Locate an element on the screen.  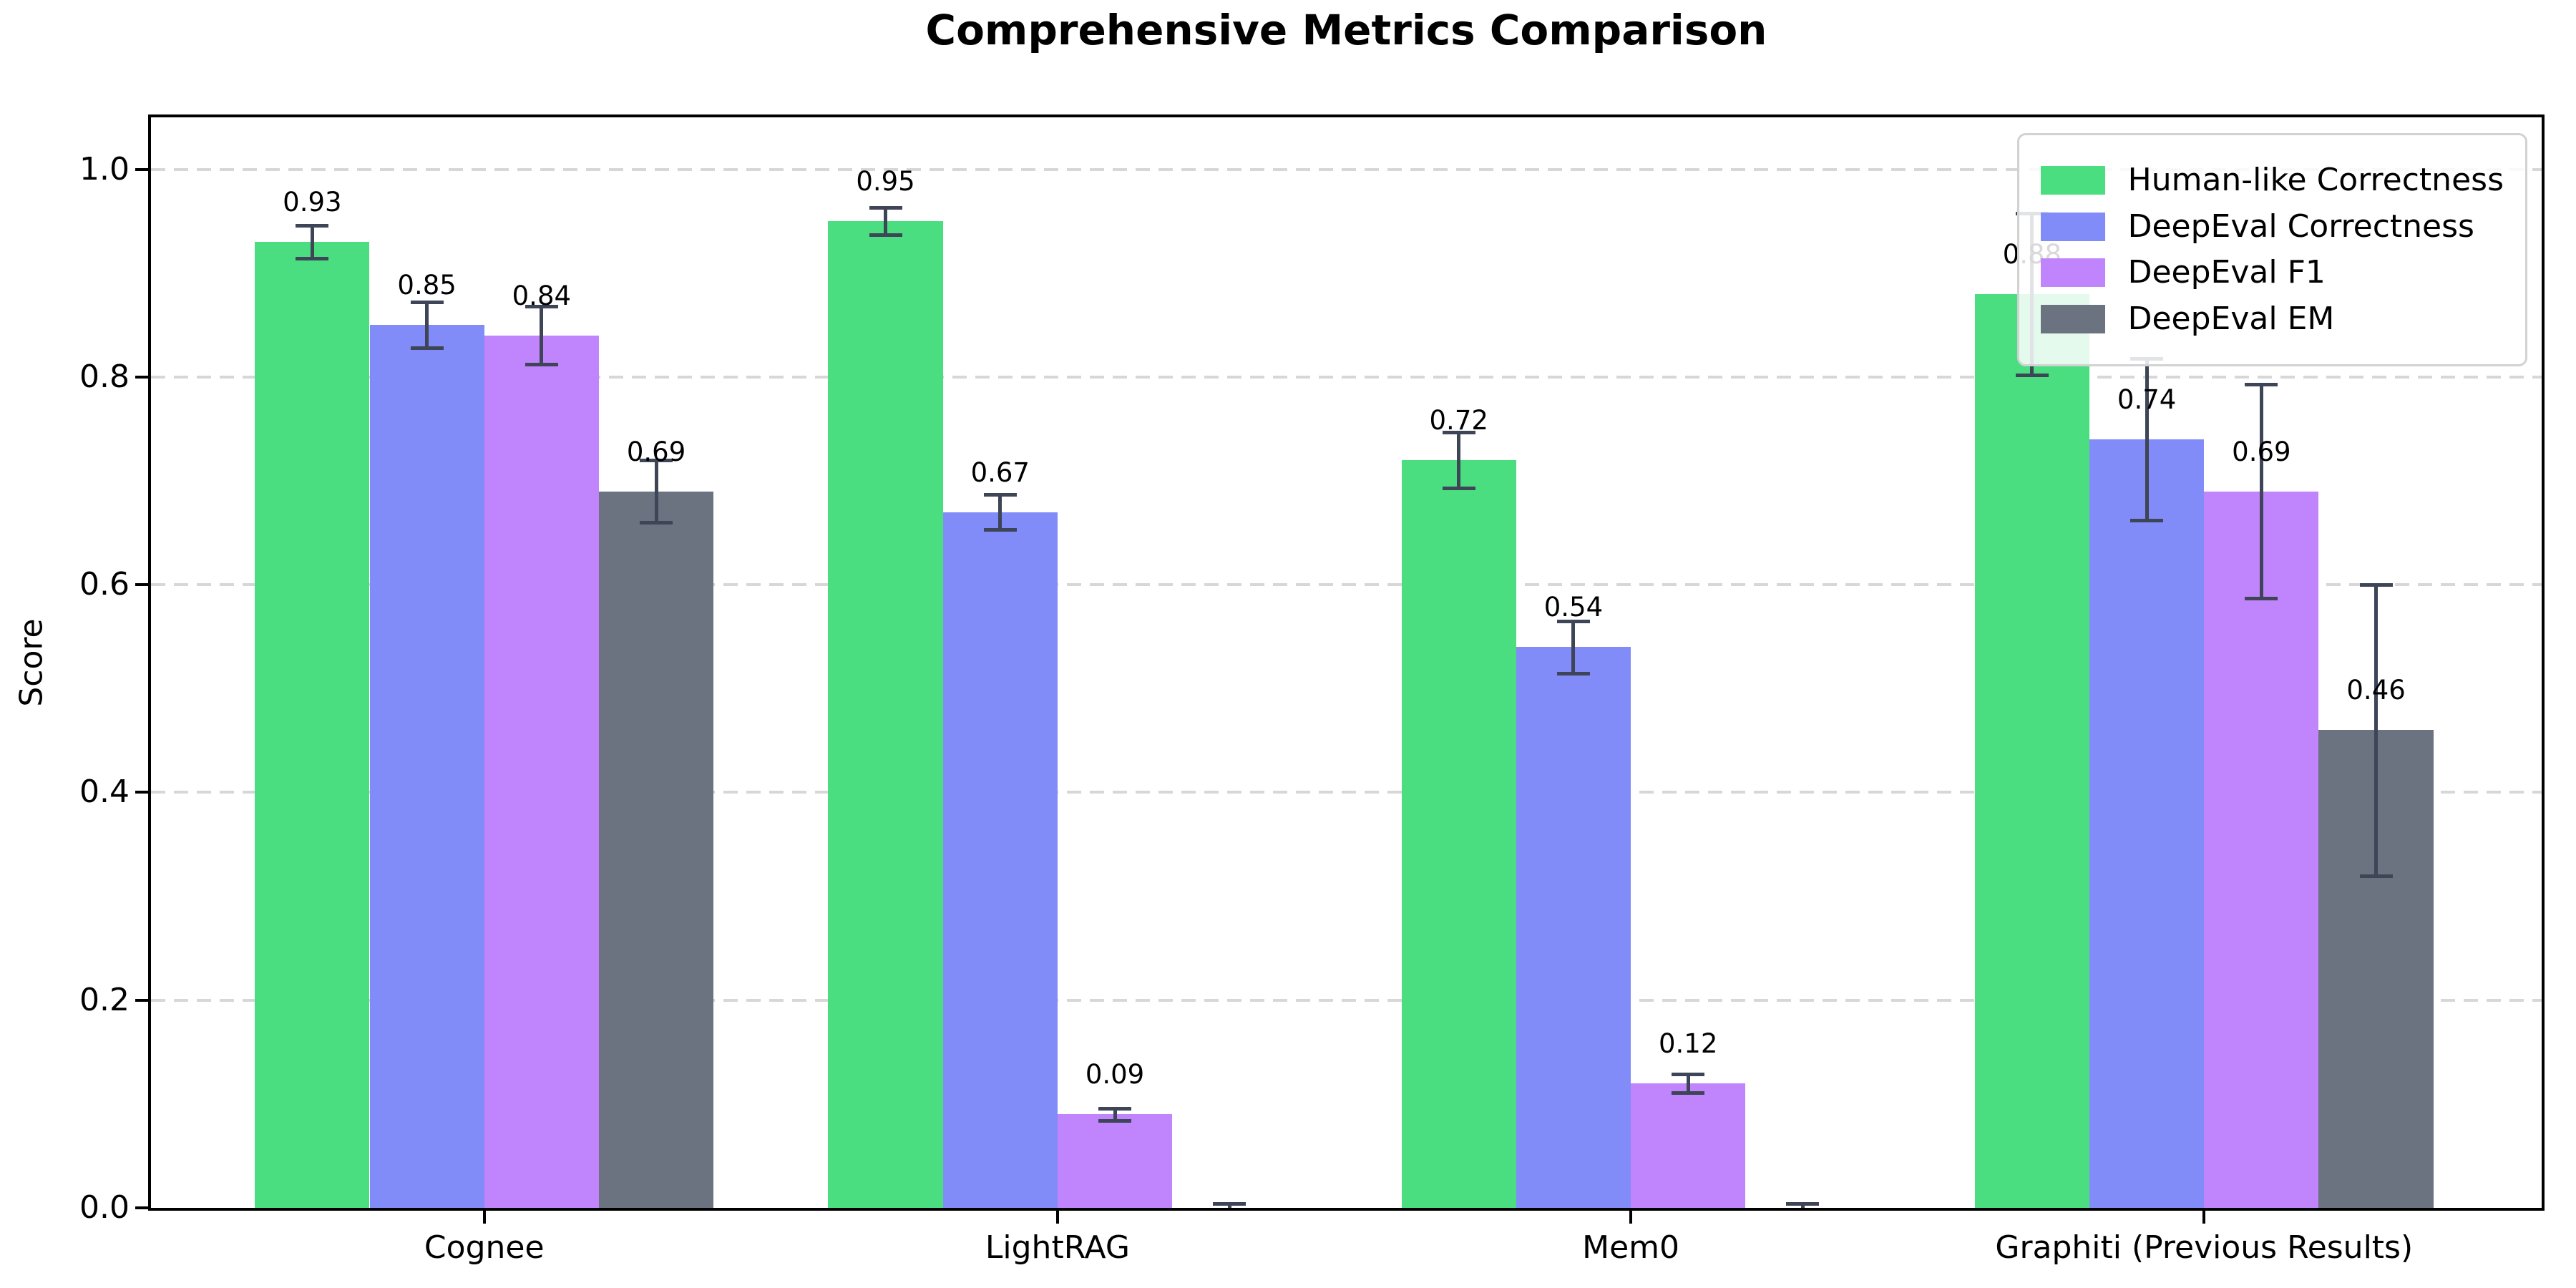
y-tick-label: 0.0 is located at coordinates (104, 1207).